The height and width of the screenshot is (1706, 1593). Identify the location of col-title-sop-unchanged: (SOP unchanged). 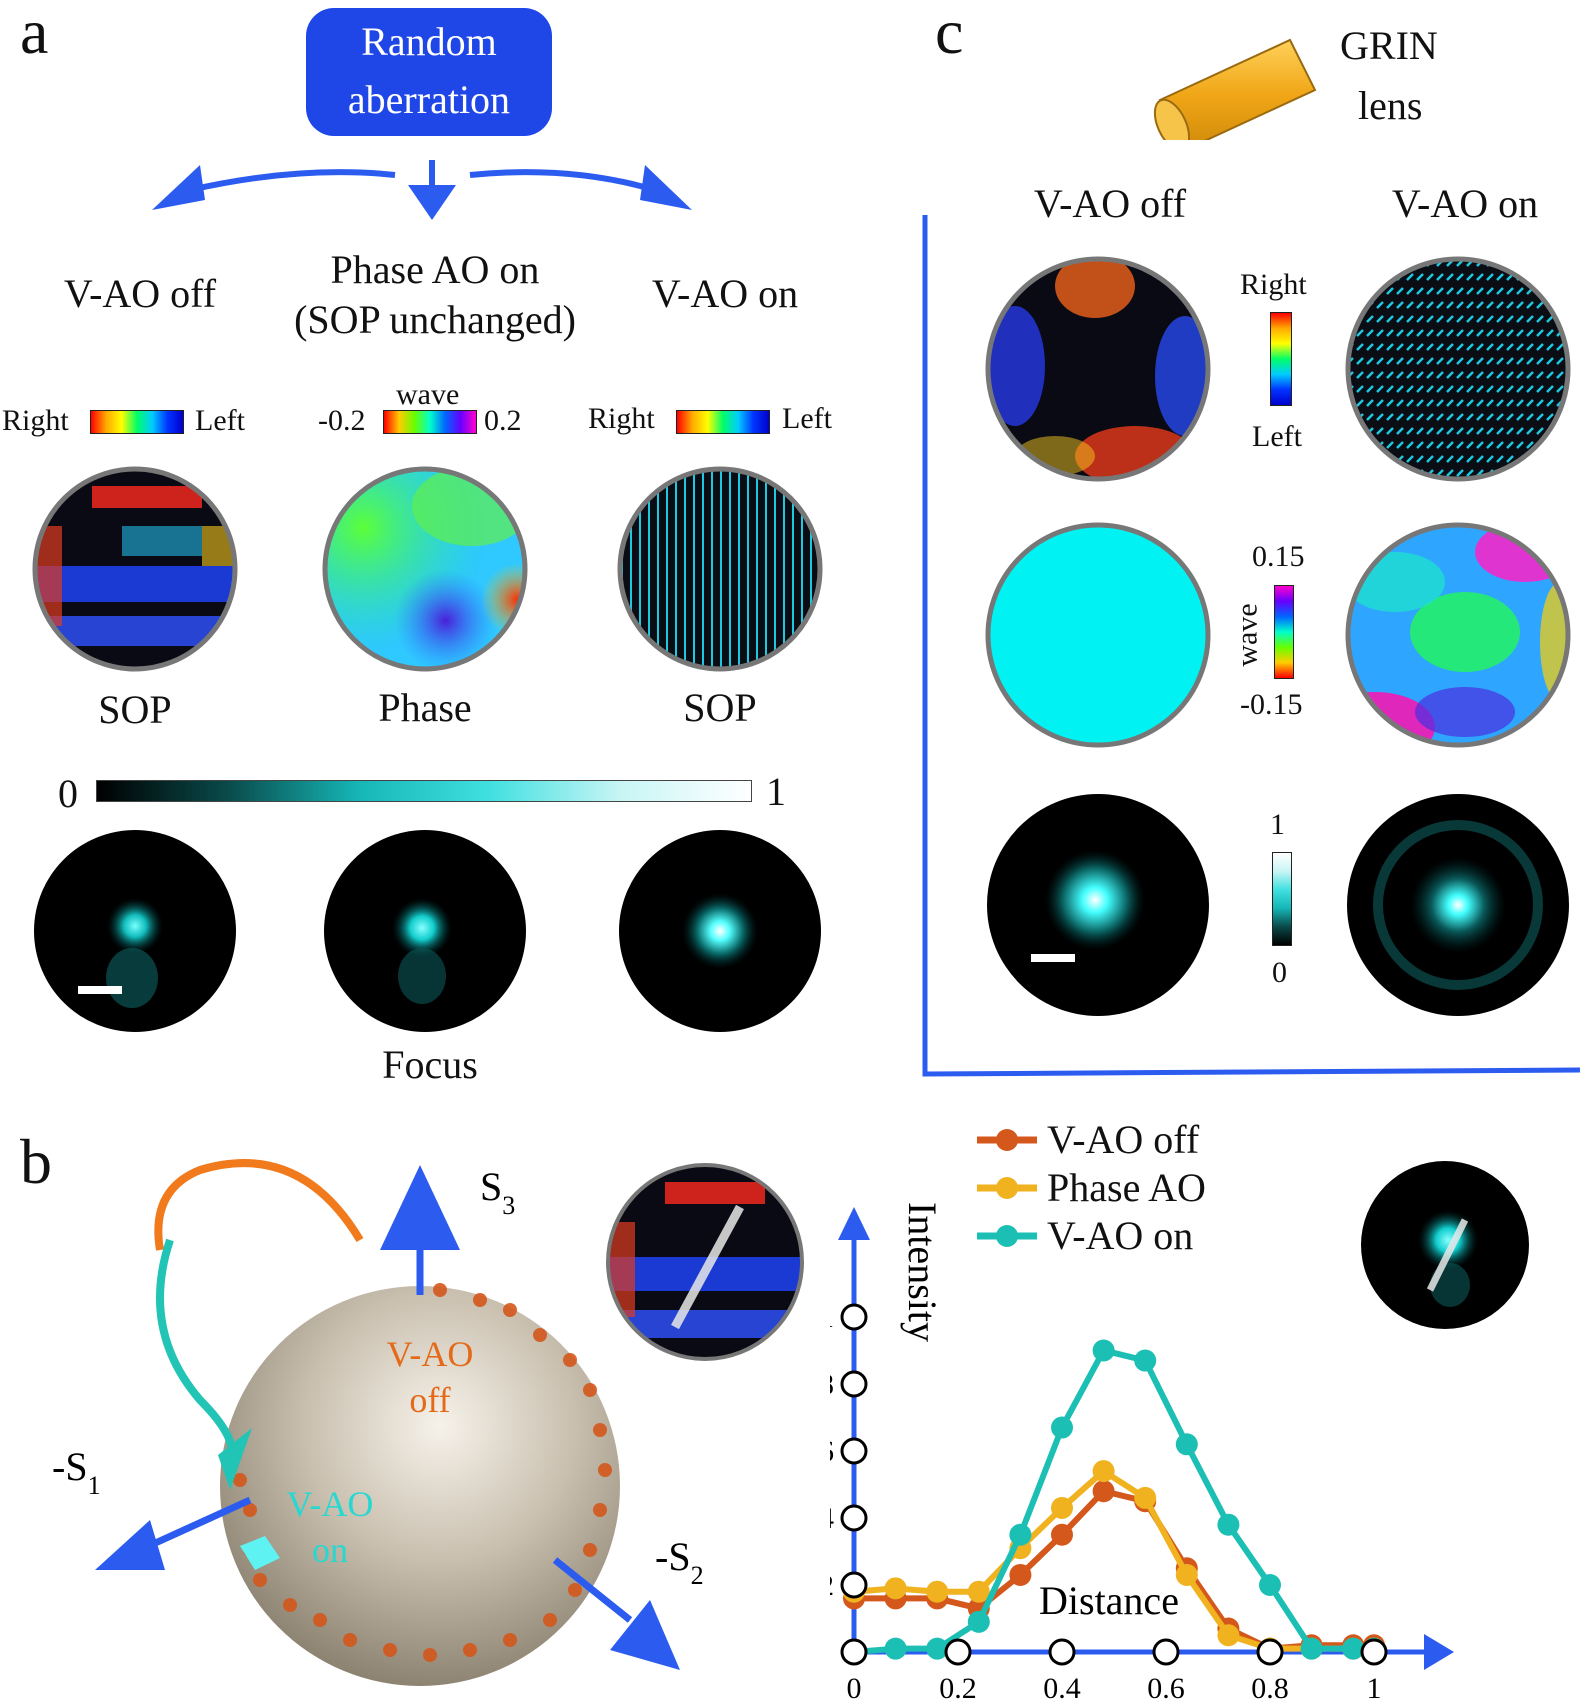
(435, 319).